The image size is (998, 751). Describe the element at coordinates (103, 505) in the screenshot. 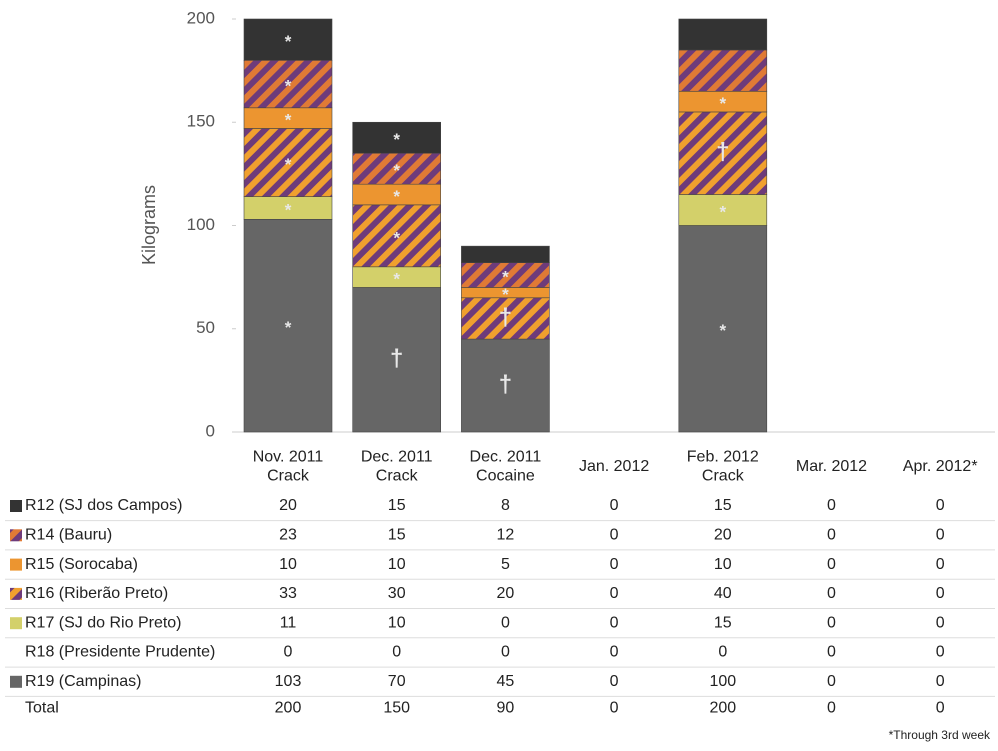

I see `legend-label: R12 (SJ dos Campos)` at that location.